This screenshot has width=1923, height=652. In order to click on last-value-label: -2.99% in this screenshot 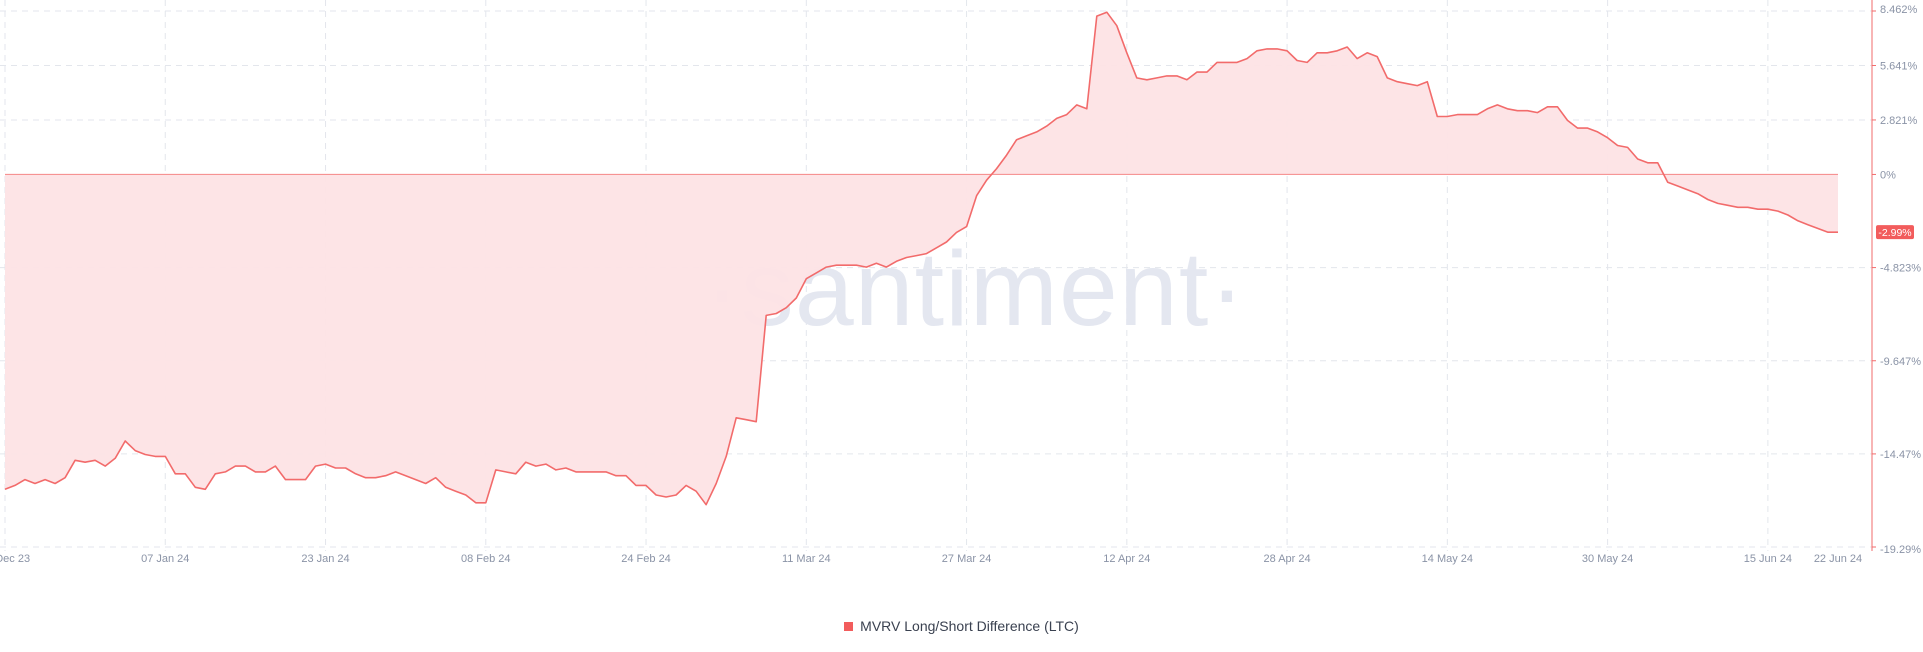, I will do `click(1895, 232)`.